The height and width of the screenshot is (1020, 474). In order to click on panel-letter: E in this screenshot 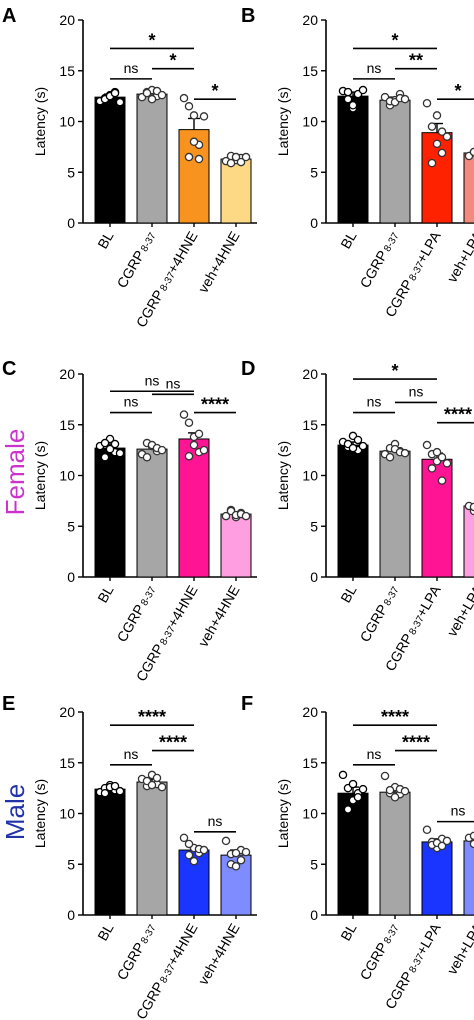, I will do `click(8, 704)`.